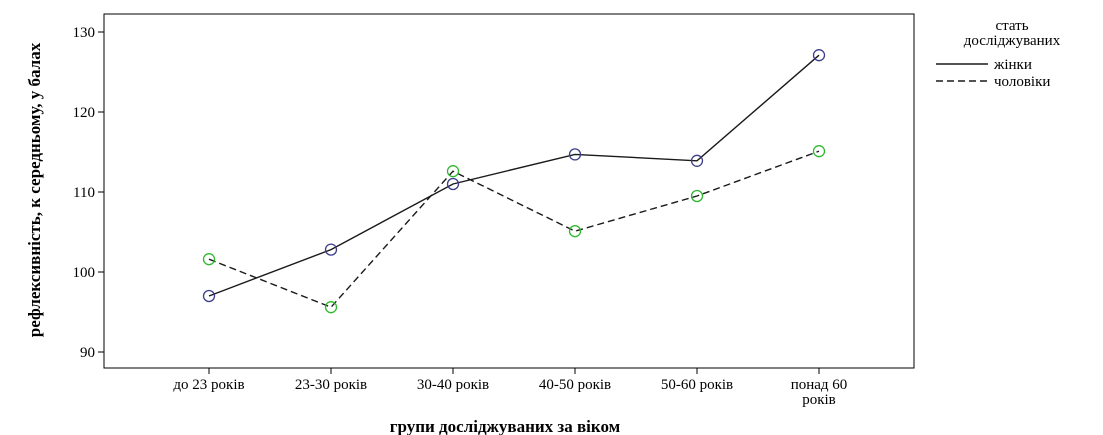 This screenshot has width=1103, height=435. What do you see at coordinates (87, 353) in the screenshot?
I see `y-tick-label: 90` at bounding box center [87, 353].